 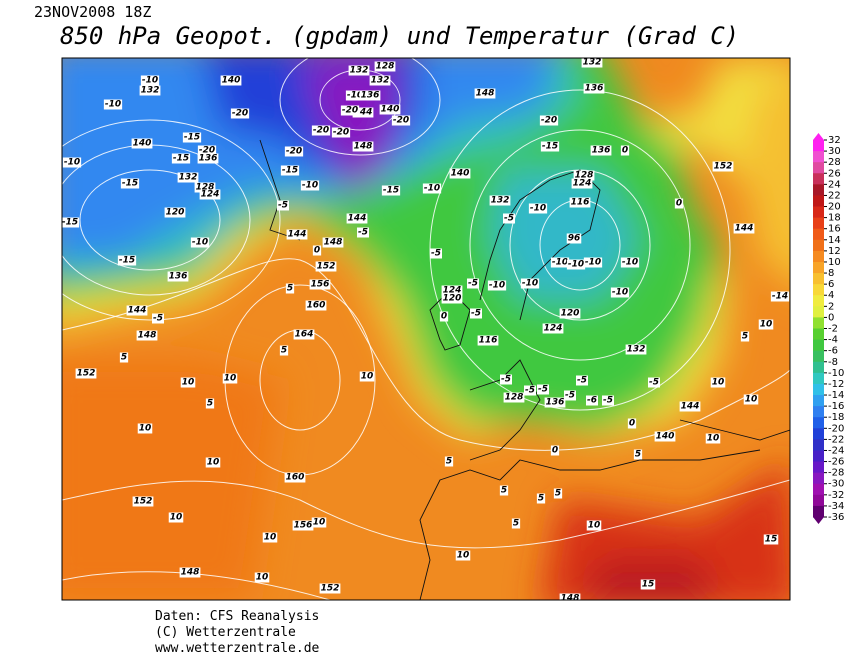 I want to click on footer-source: Daten: CFS Reanalysis, so click(x=237, y=616).